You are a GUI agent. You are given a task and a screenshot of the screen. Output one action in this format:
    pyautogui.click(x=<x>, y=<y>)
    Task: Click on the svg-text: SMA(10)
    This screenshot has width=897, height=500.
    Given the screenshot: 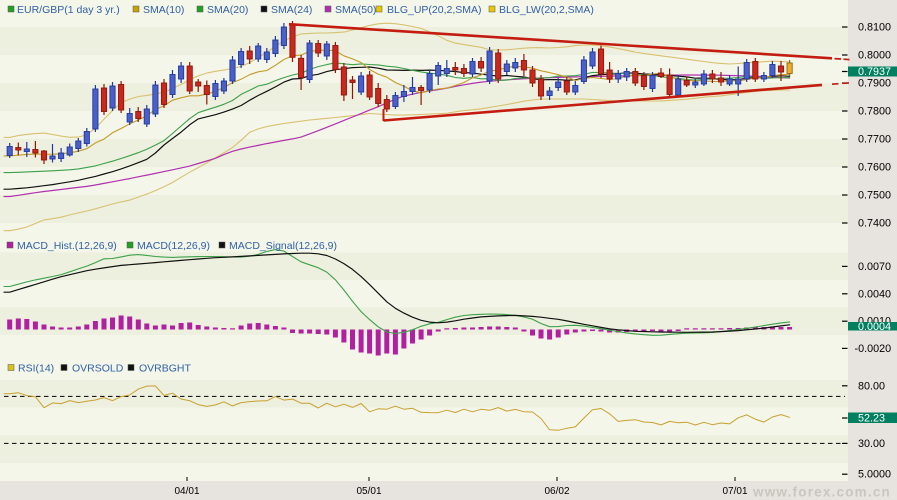 What is the action you would take?
    pyautogui.click(x=163, y=10)
    